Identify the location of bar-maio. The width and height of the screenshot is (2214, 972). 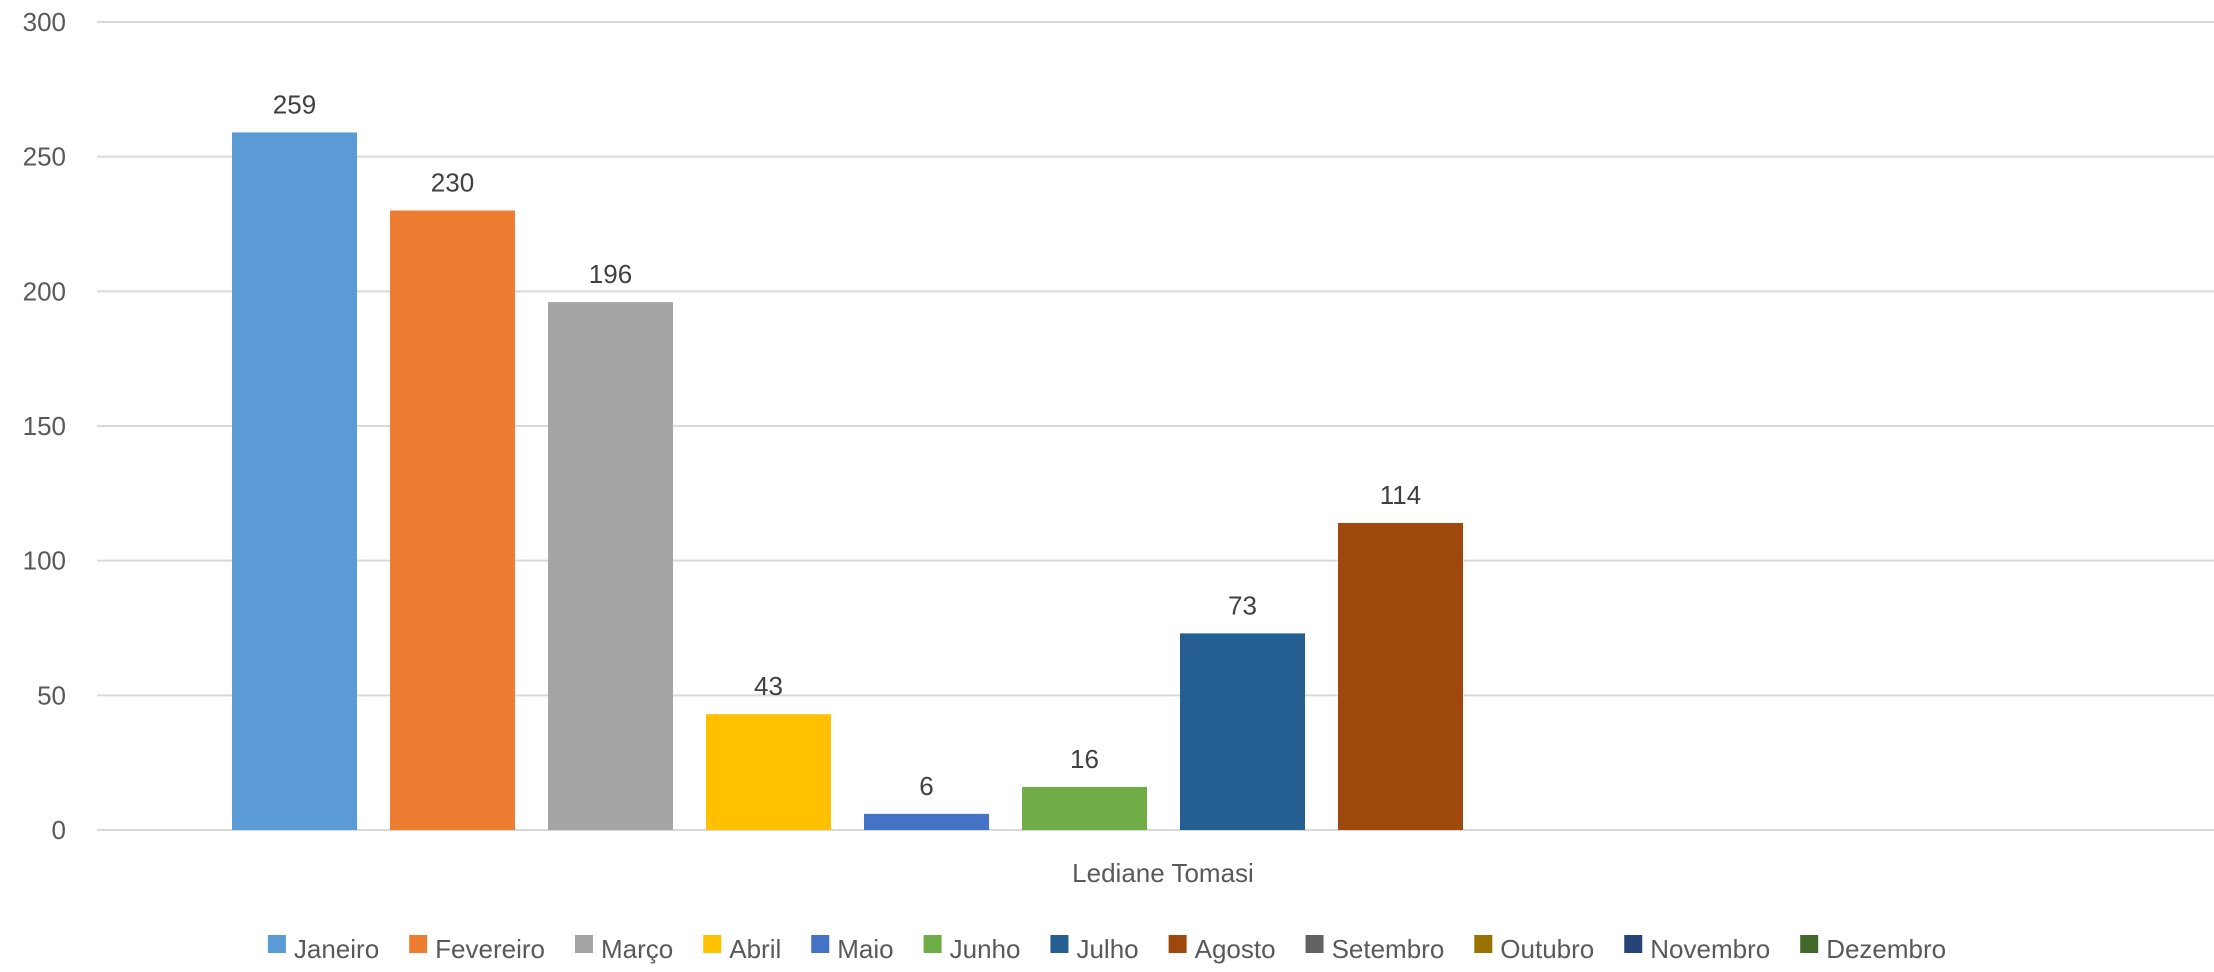
(926, 821).